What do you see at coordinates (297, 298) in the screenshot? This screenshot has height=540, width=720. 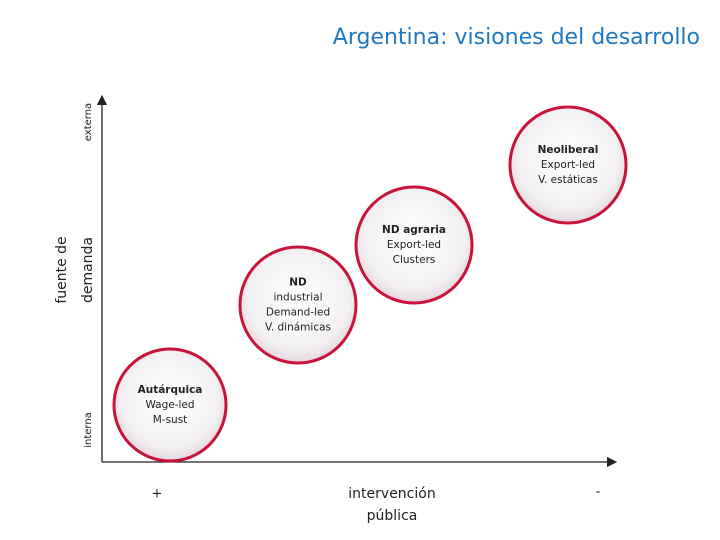 I see `node-label: industrial` at bounding box center [297, 298].